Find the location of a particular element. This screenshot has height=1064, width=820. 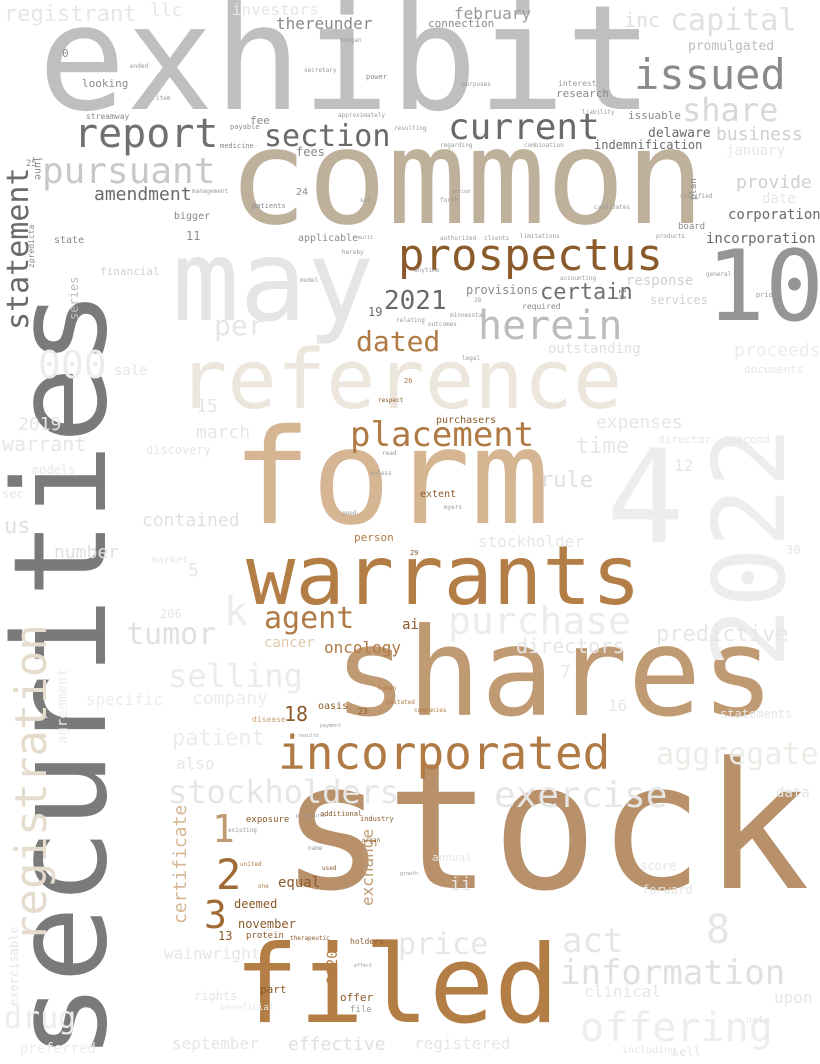

word-expenses: expenses is located at coordinates (639, 422).